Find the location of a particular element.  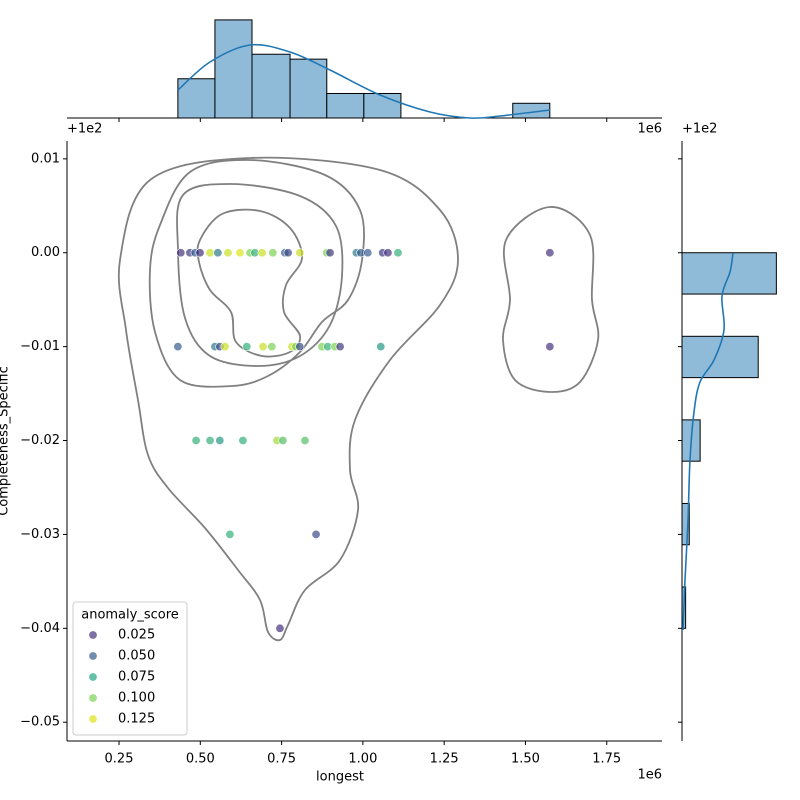

y-tick-label: −0.01 is located at coordinates (40, 346).